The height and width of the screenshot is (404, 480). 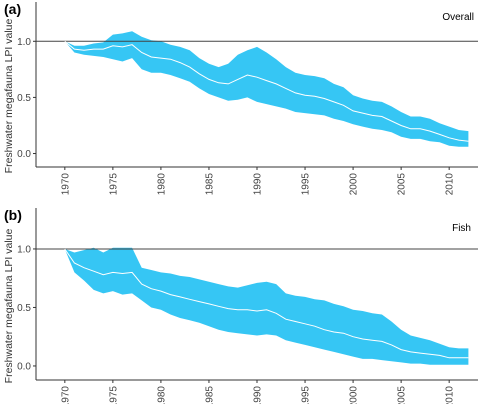 What do you see at coordinates (113, 395) in the screenshot?
I see `x-tick-label-b-1: 1975` at bounding box center [113, 395].